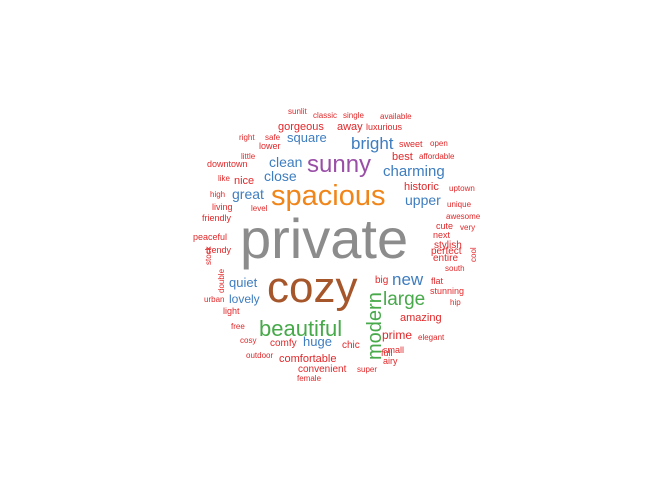 This screenshot has width=672, height=480. Describe the element at coordinates (350, 127) in the screenshot. I see `word-away: away` at that location.